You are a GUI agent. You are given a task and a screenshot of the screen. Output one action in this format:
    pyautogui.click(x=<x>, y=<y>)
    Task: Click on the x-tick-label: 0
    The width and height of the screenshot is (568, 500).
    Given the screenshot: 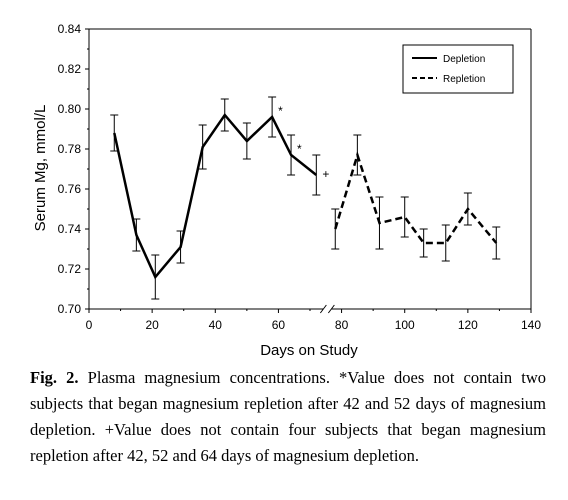 What is the action you would take?
    pyautogui.click(x=89, y=325)
    